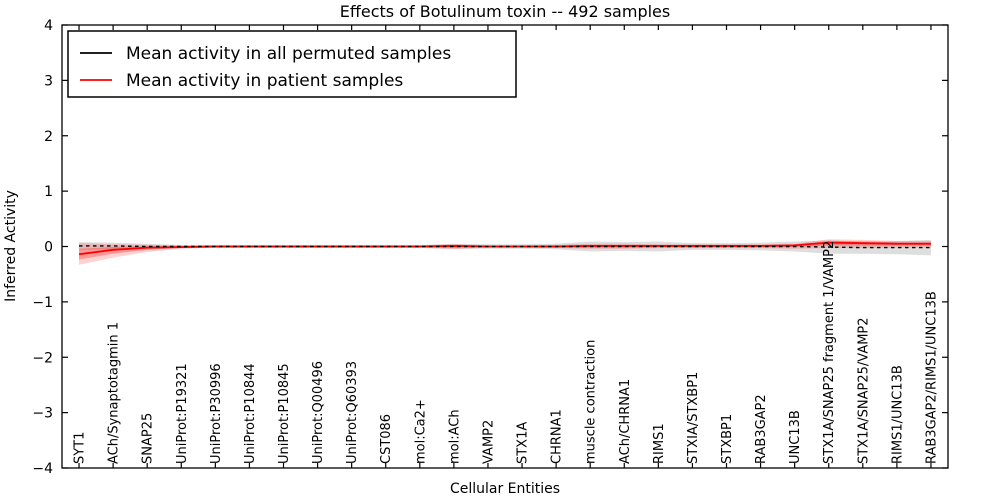  What do you see at coordinates (863, 390) in the screenshot?
I see `x-tick-label: STX1A/SNAP25/VAMP2` at bounding box center [863, 390].